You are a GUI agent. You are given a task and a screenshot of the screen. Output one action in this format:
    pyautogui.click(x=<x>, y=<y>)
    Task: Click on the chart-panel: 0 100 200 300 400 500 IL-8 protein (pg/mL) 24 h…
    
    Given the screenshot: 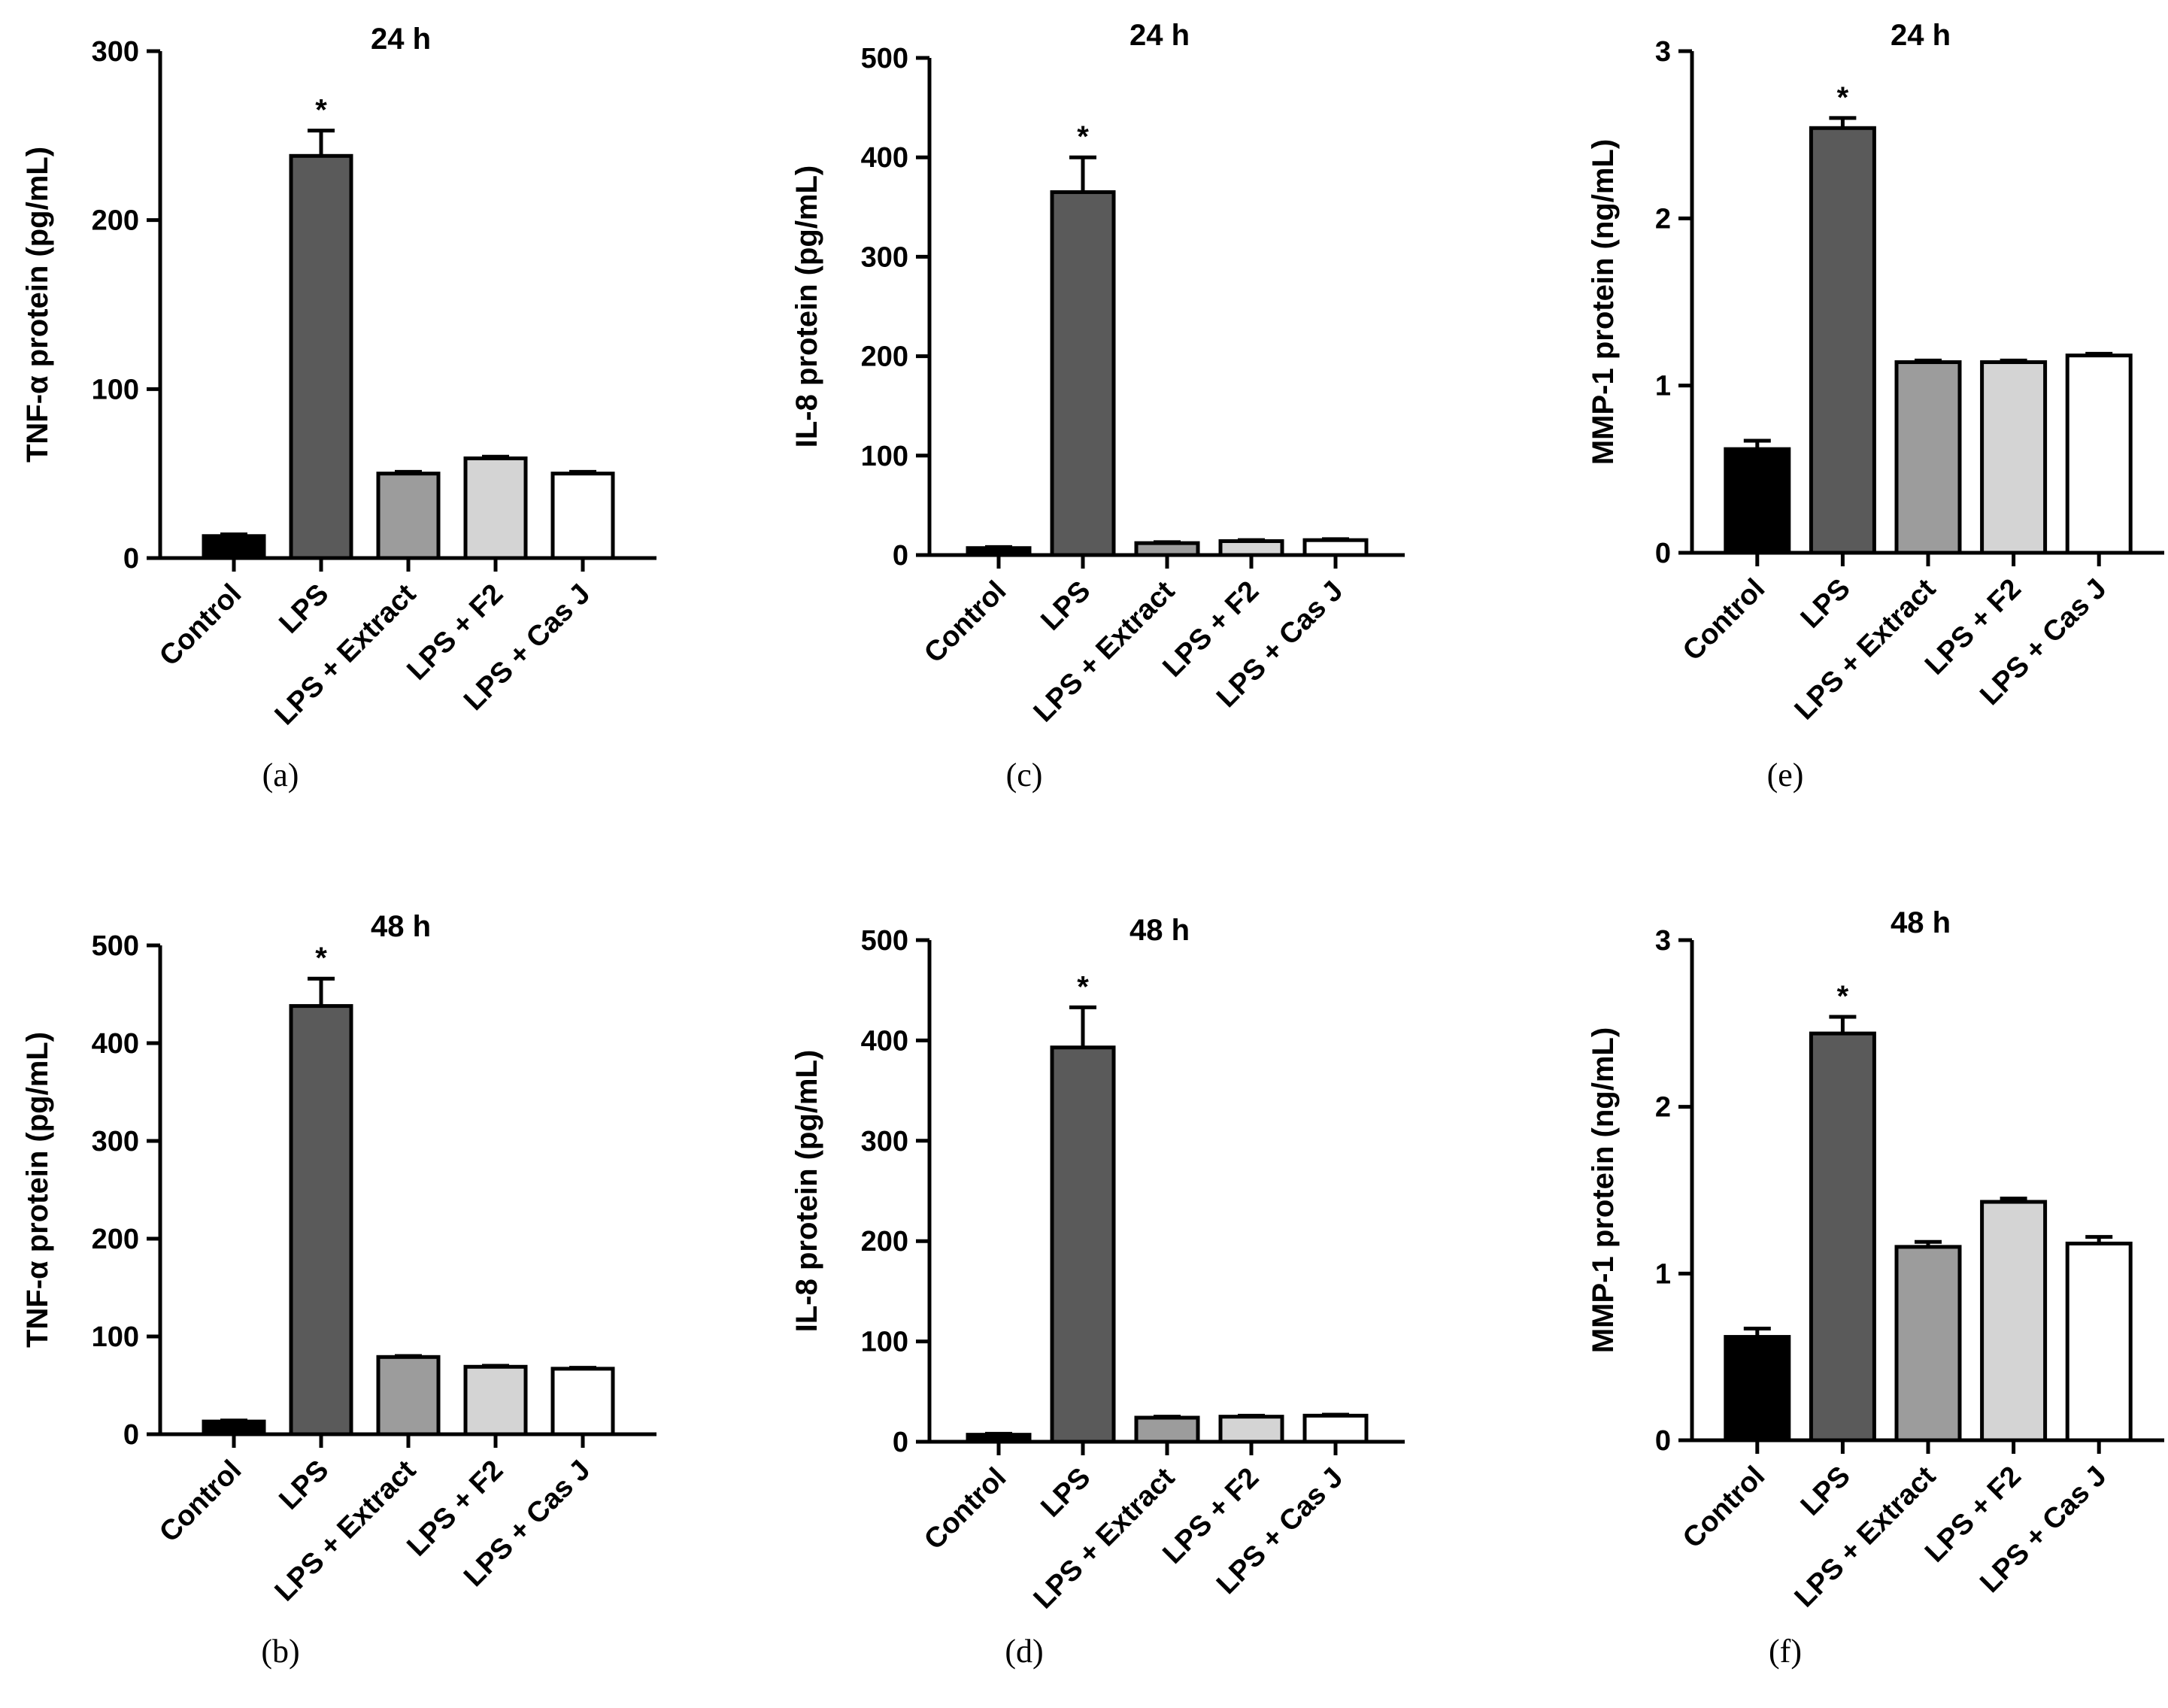 What is the action you would take?
    pyautogui.click(x=1097, y=406)
    